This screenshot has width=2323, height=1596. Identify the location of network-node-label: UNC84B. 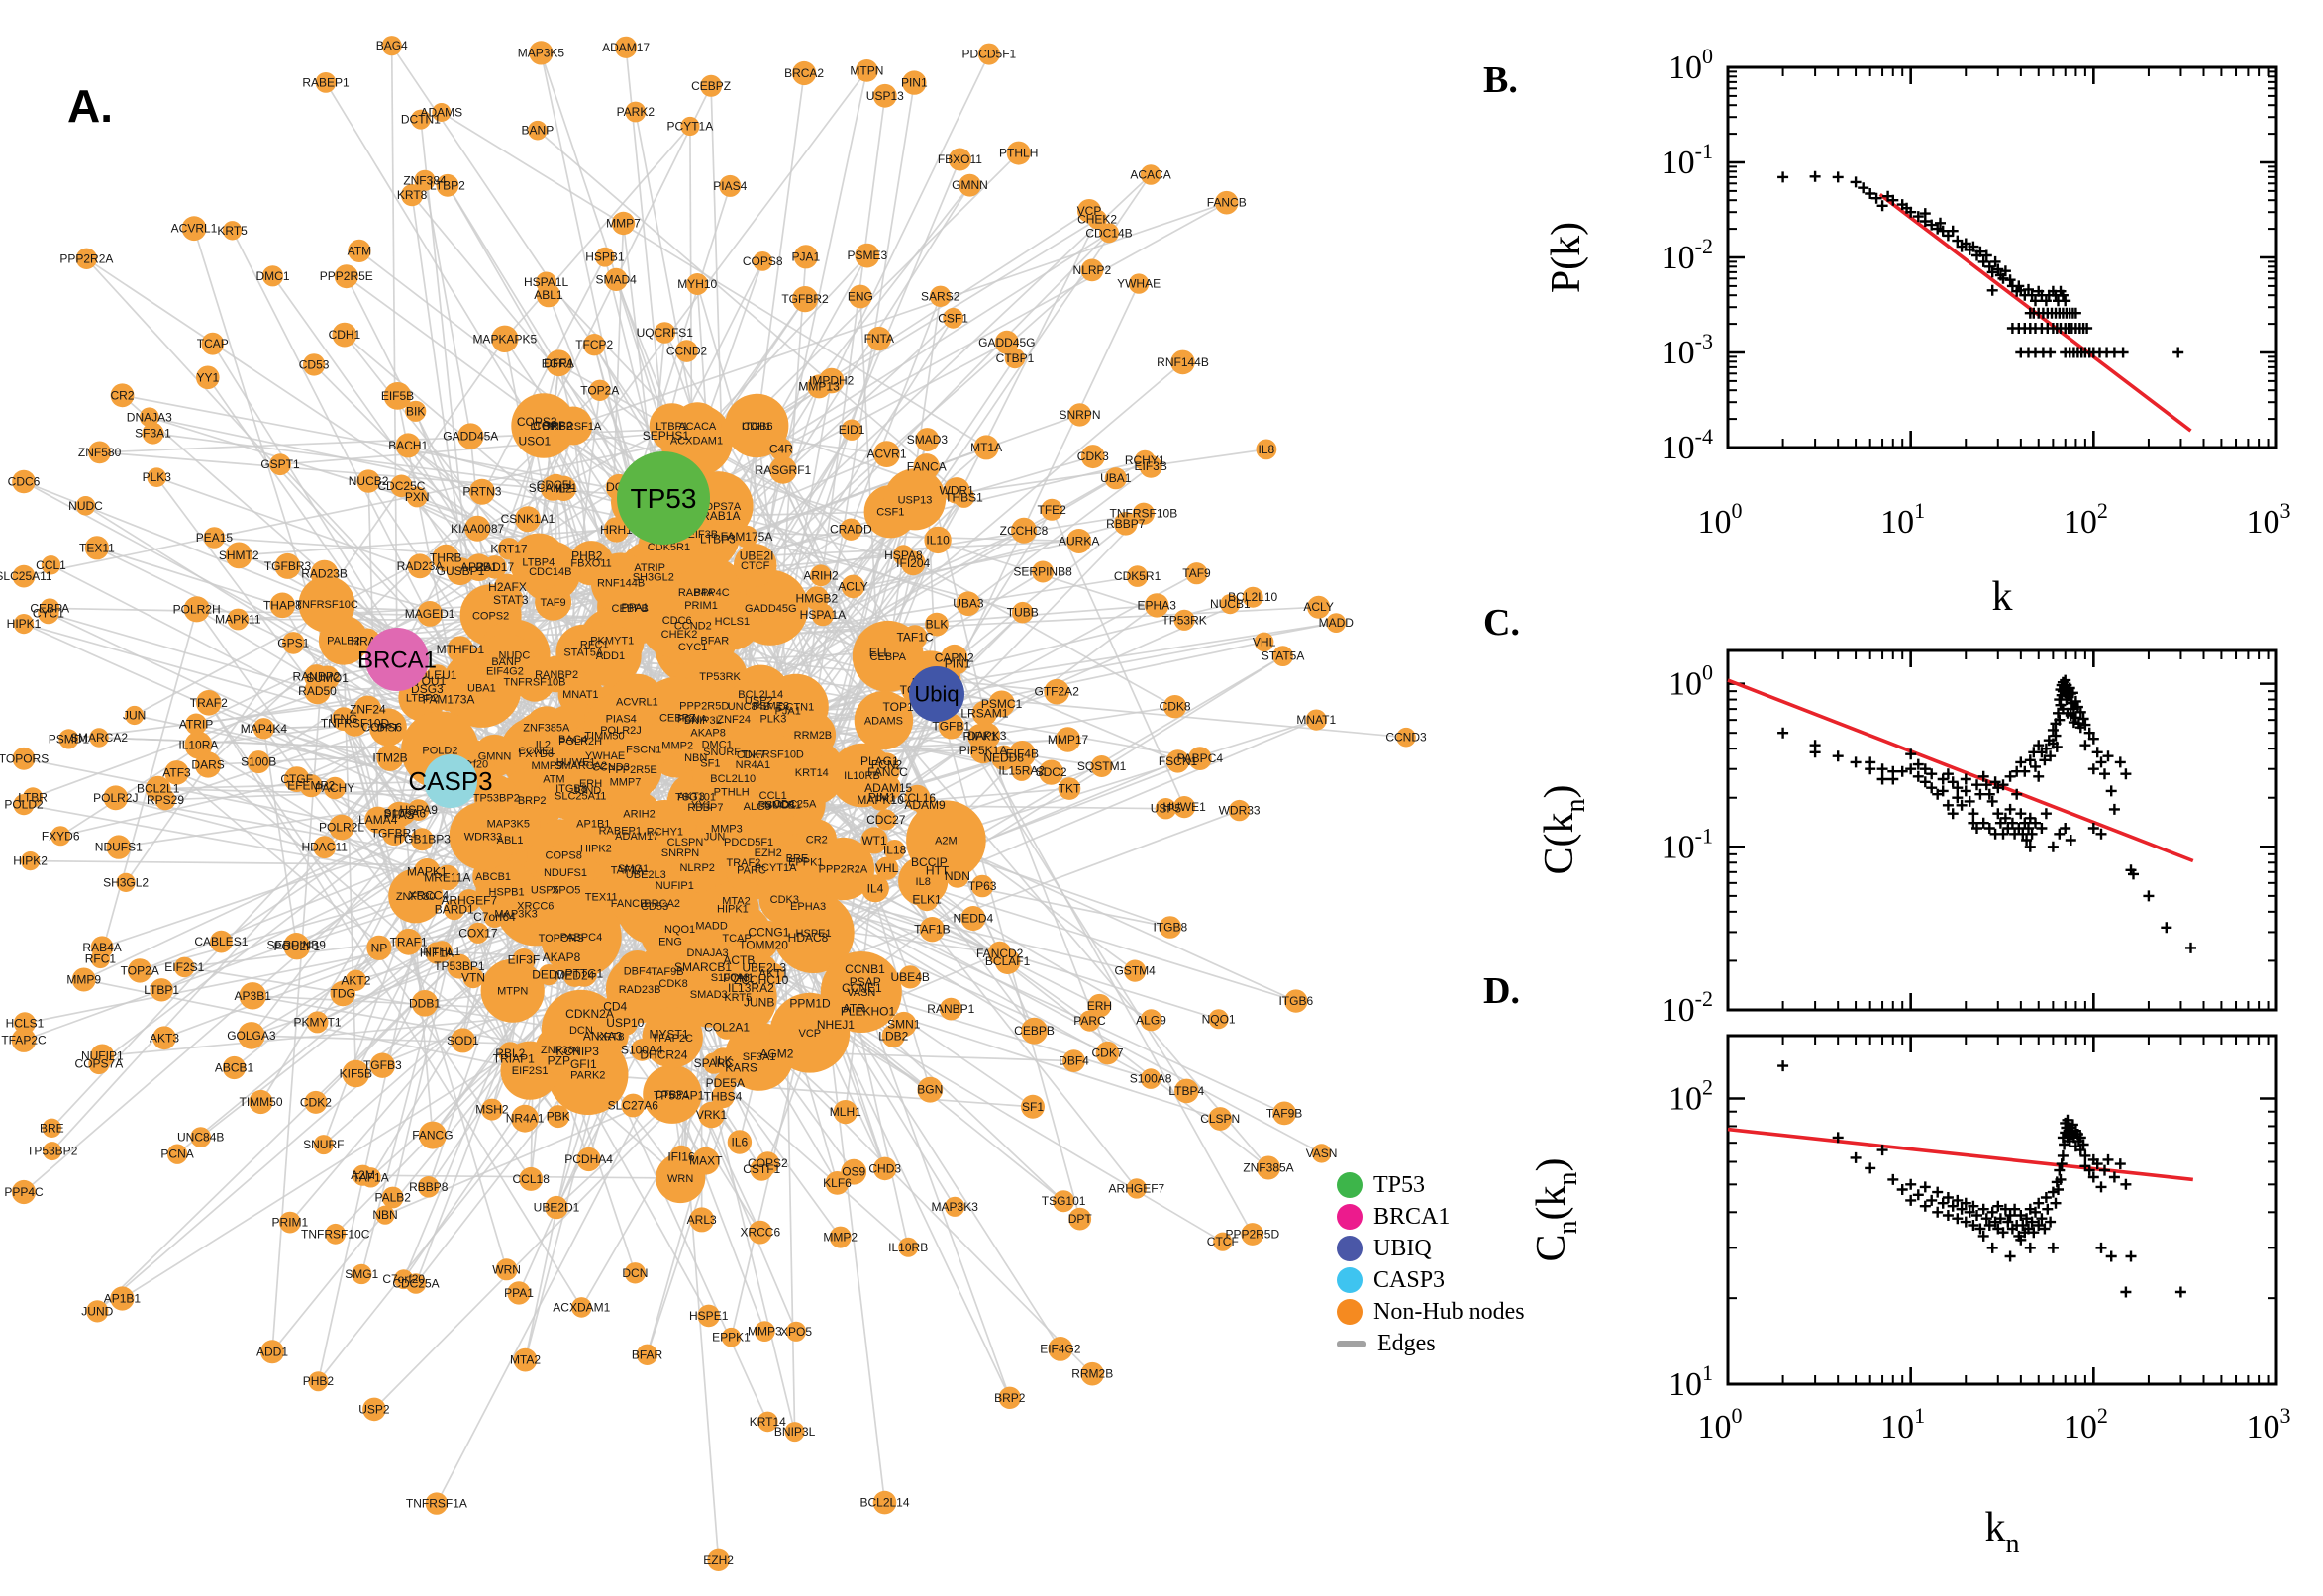
(200, 1138).